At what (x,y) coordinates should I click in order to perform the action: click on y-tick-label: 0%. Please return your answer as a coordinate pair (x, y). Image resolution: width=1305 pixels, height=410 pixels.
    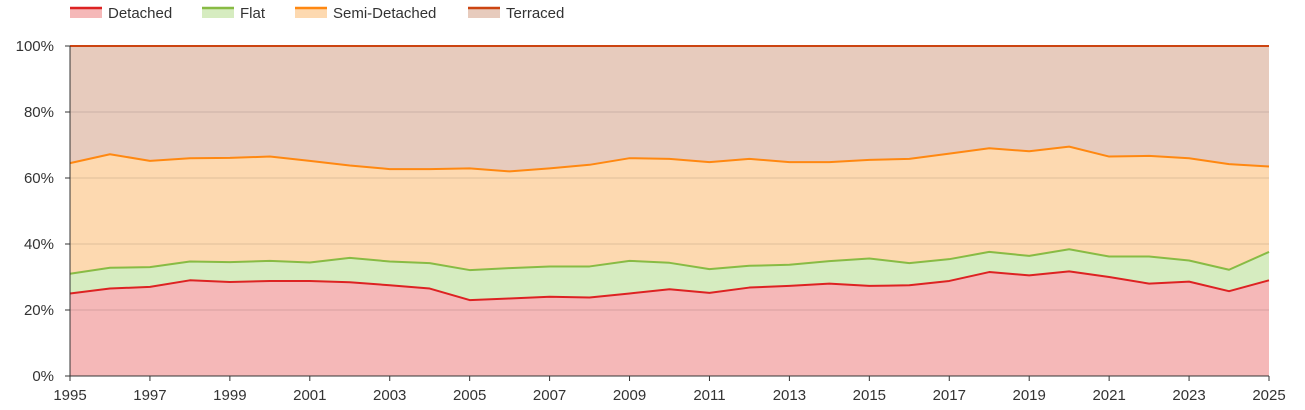
    Looking at the image, I should click on (43, 376).